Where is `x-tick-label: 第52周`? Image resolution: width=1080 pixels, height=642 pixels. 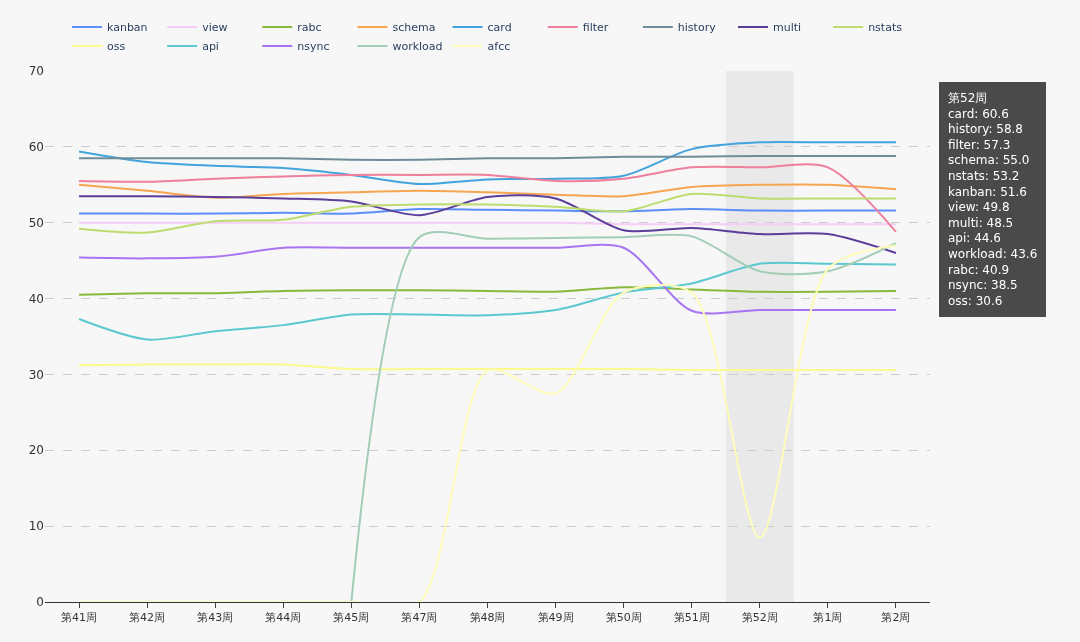
x-tick-label: 第52周 is located at coordinates (759, 618).